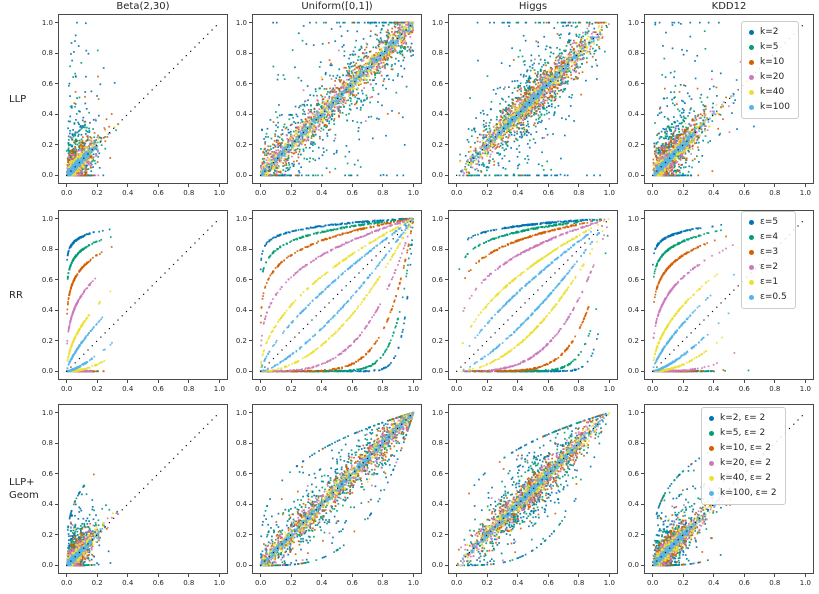 This screenshot has height=594, width=819. What do you see at coordinates (770, 70) in the screenshot?
I see `legend-llp: k=2 k=5 k=10 k=20 k=40 k=100` at bounding box center [770, 70].